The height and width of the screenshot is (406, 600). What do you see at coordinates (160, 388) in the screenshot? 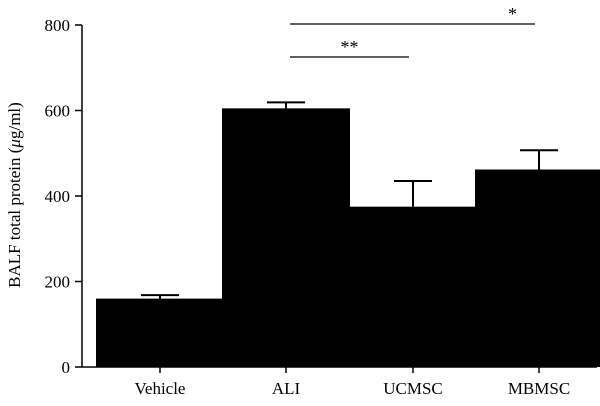
I see `x-tick-label: Vehicle` at bounding box center [160, 388].